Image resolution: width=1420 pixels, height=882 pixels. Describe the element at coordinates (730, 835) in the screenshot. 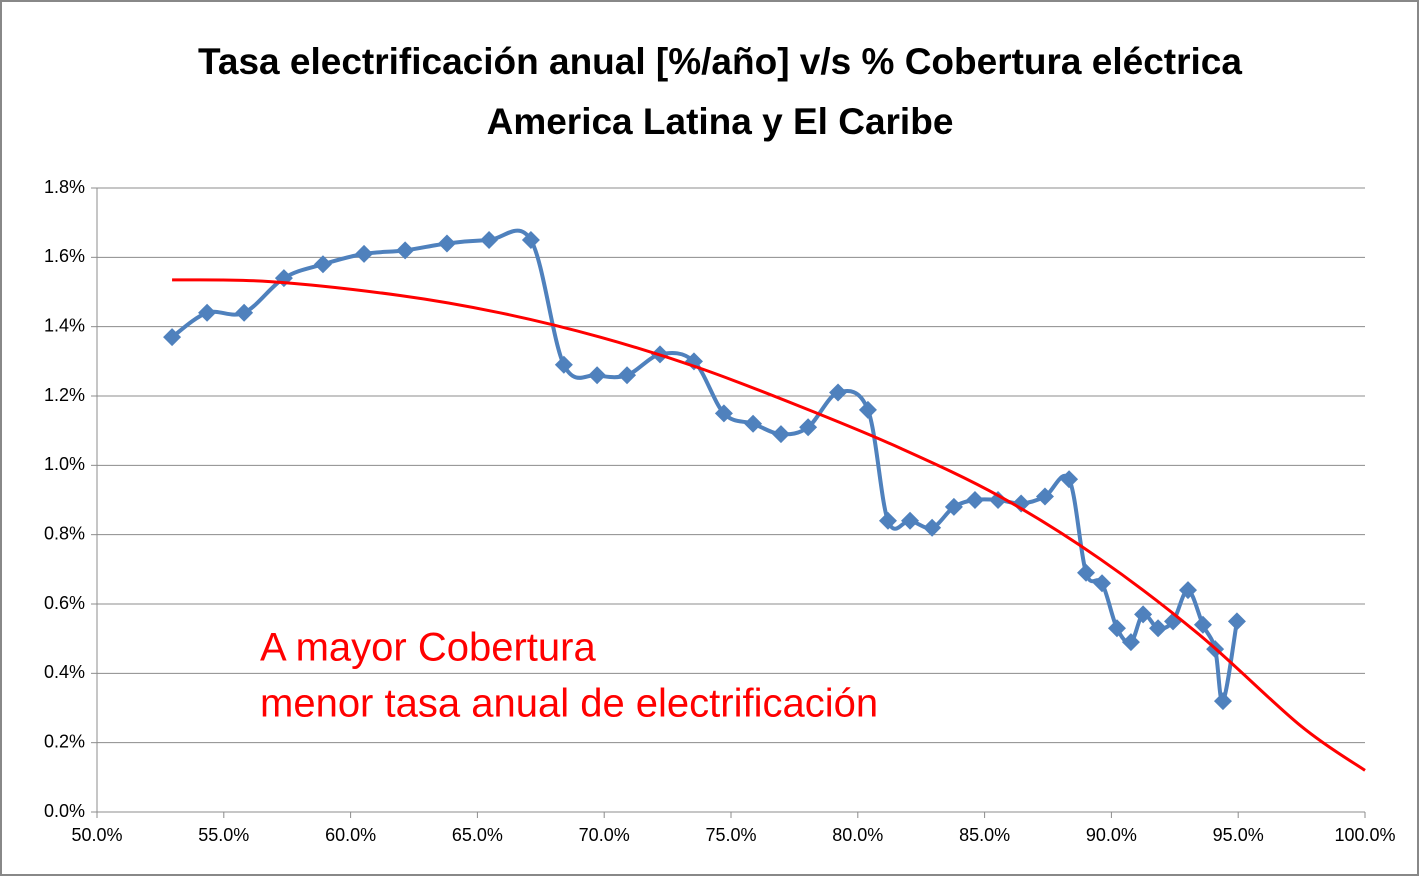

I see `x-tick-label: 75.0%` at that location.